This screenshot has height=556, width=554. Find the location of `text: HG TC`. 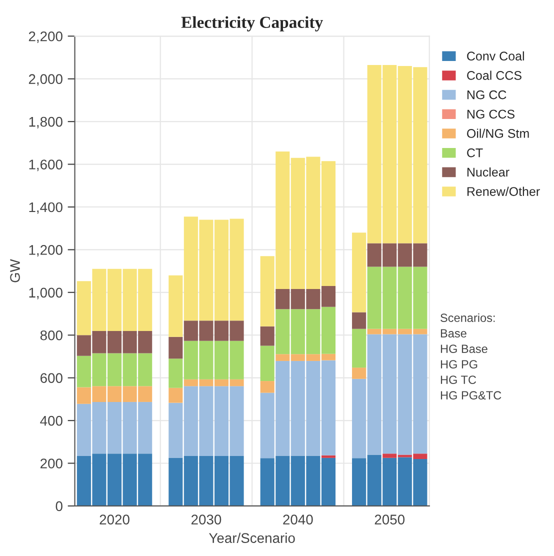

text: HG TC is located at coordinates (458, 380).